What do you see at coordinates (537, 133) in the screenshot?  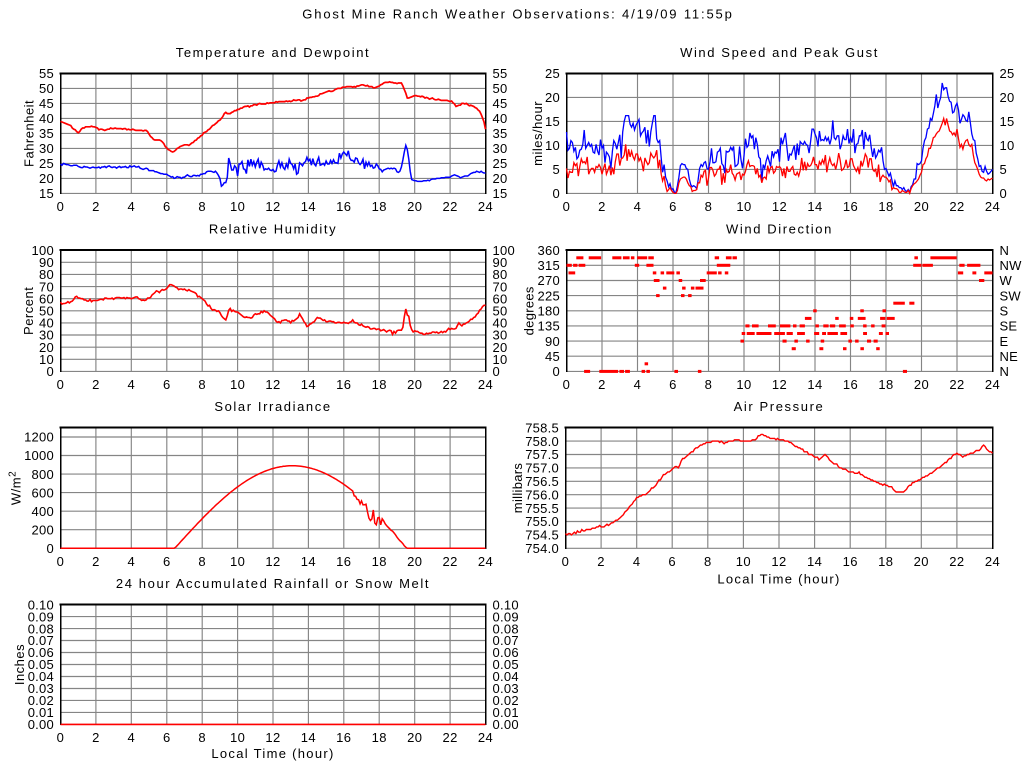 I see `svg-text: miles/hour` at bounding box center [537, 133].